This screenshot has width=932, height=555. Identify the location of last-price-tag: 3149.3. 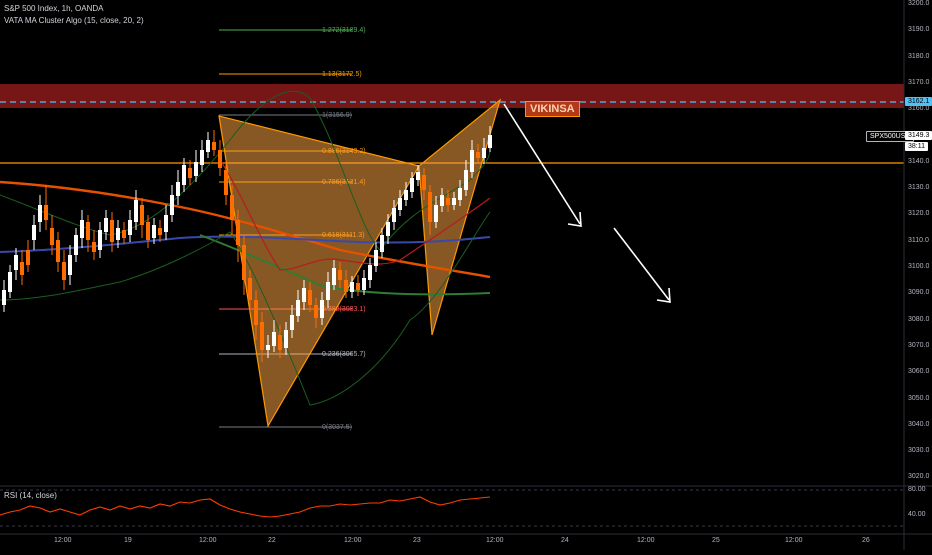
(918, 135).